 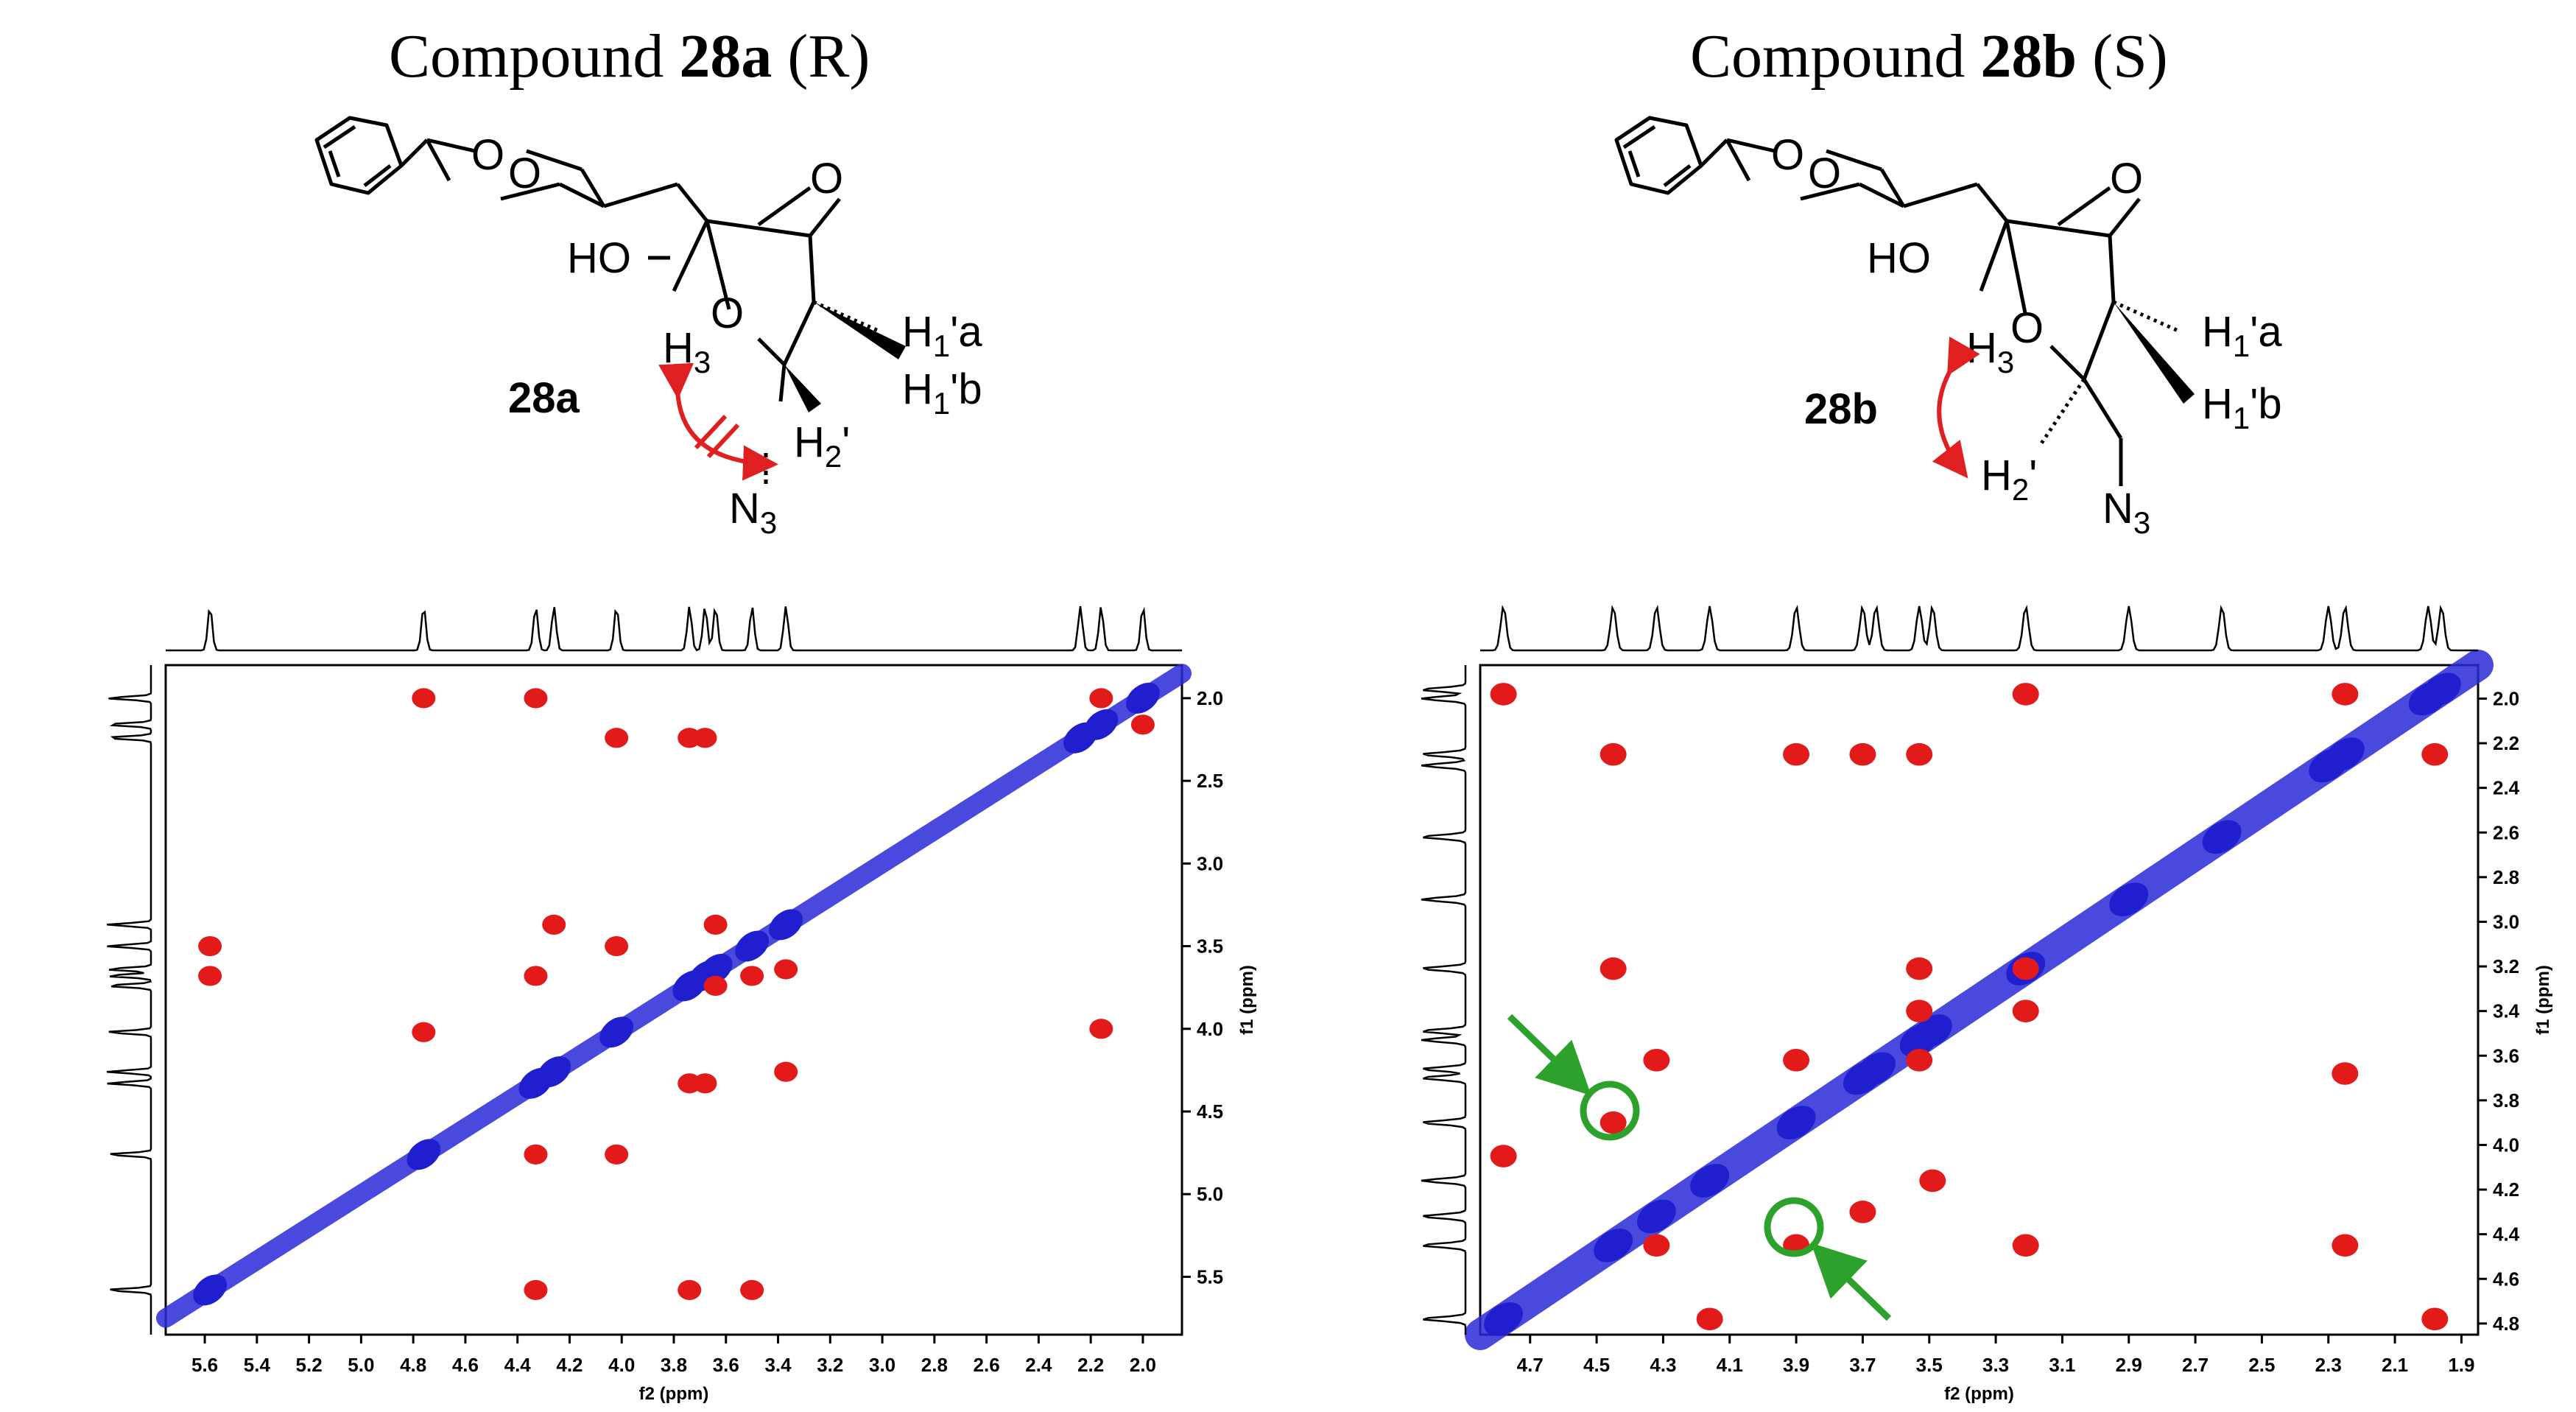 What do you see at coordinates (1038, 1365) in the screenshot?
I see `x-tick-label: 2.4` at bounding box center [1038, 1365].